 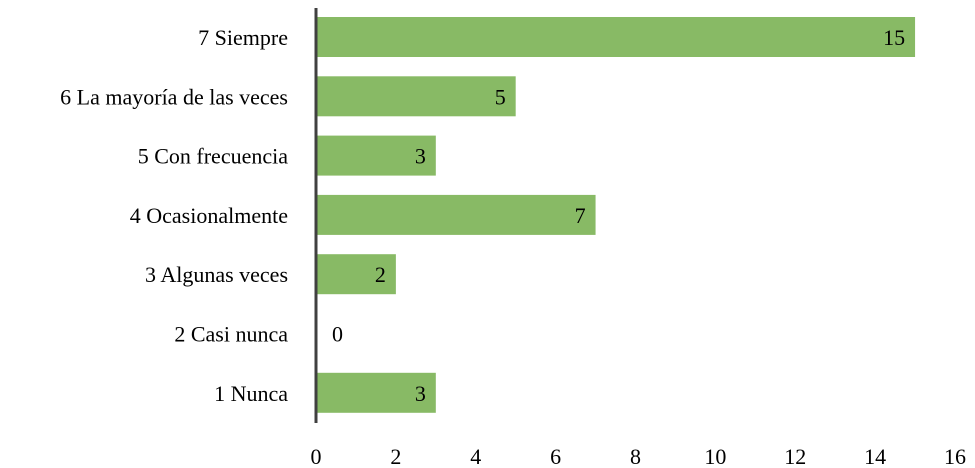 What do you see at coordinates (376, 392) in the screenshot?
I see `bar-1-nunca` at bounding box center [376, 392].